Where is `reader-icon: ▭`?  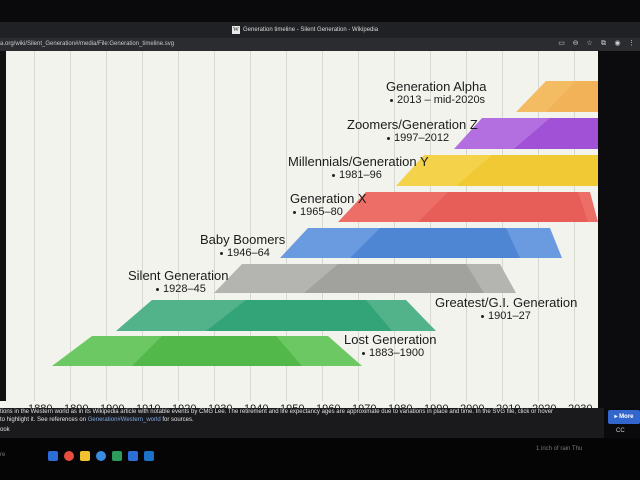 reader-icon: ▭ is located at coordinates (561, 43).